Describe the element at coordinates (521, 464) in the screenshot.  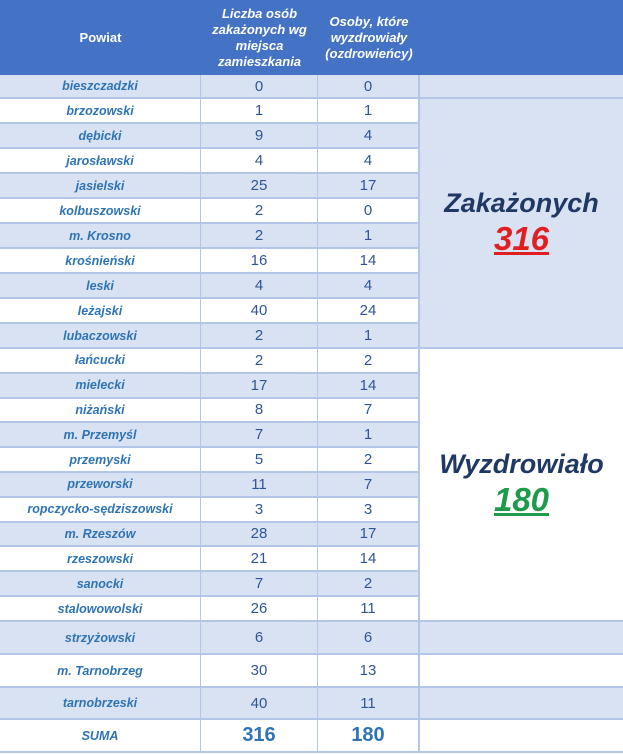
I see `recovered-summary-label: Wyzdrowiało` at that location.